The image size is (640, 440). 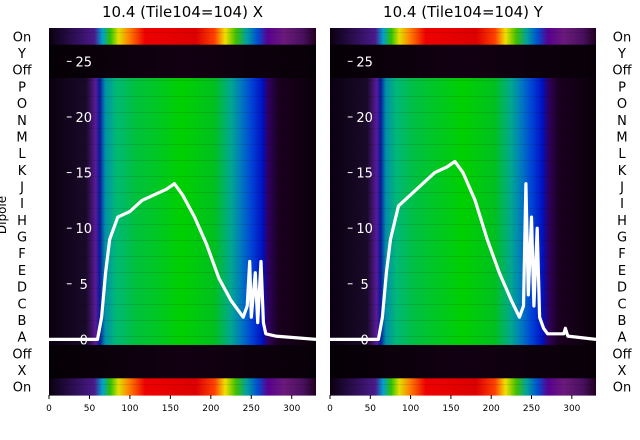 What do you see at coordinates (182, 12) in the screenshot?
I see `chart-title: 10.4 (Tile104=104) X` at bounding box center [182, 12].